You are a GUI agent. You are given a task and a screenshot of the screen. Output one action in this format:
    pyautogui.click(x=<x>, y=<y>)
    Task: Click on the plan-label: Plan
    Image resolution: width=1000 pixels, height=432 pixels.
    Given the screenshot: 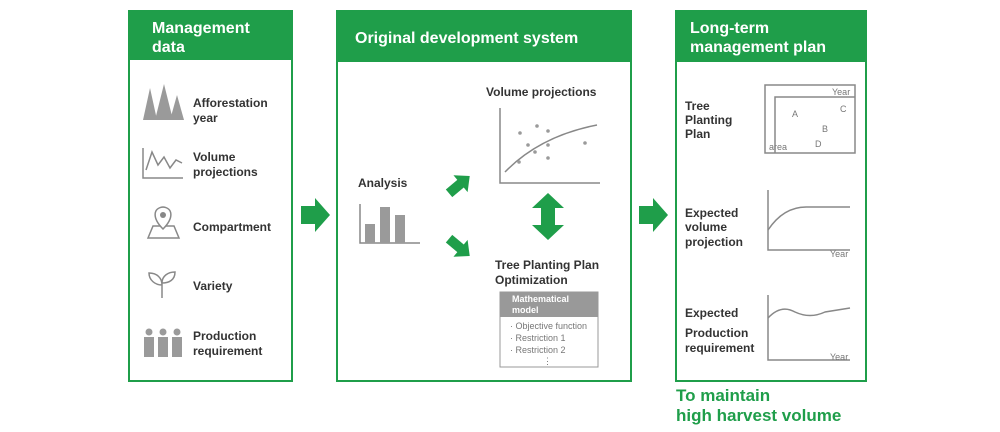 What is the action you would take?
    pyautogui.click(x=697, y=134)
    